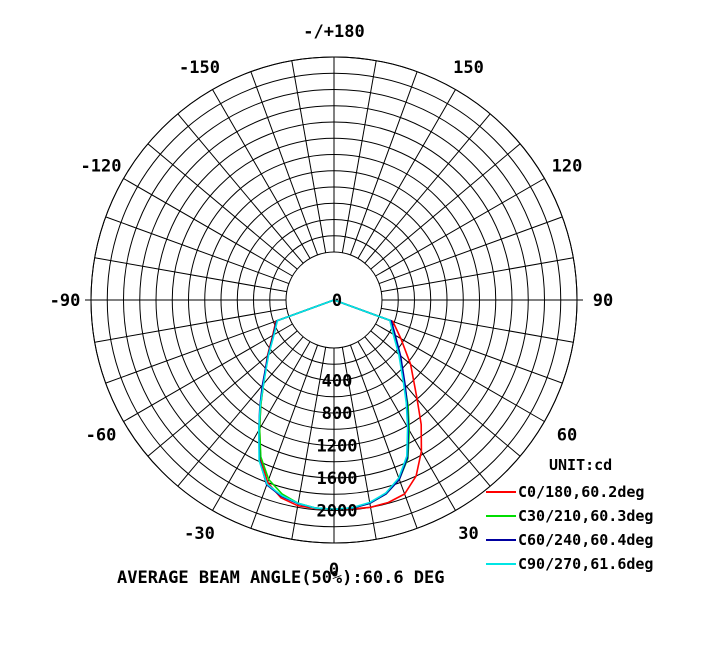 This screenshot has width=727, height=648. What do you see at coordinates (65, 301) in the screenshot?
I see `angle-label: -90` at bounding box center [65, 301].